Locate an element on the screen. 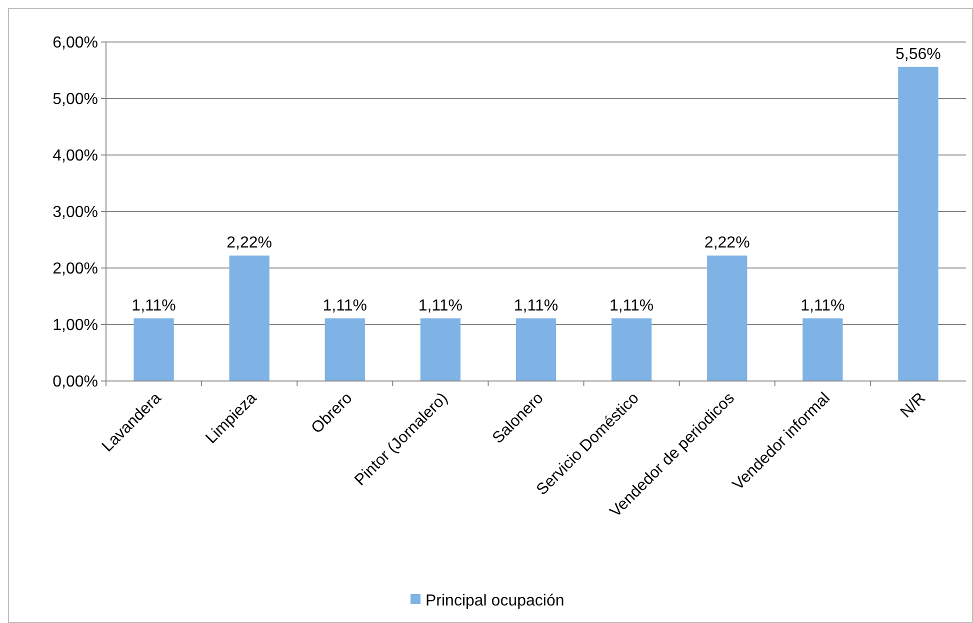 This screenshot has width=973, height=623. y-tick-label: 3,00% is located at coordinates (75, 213).